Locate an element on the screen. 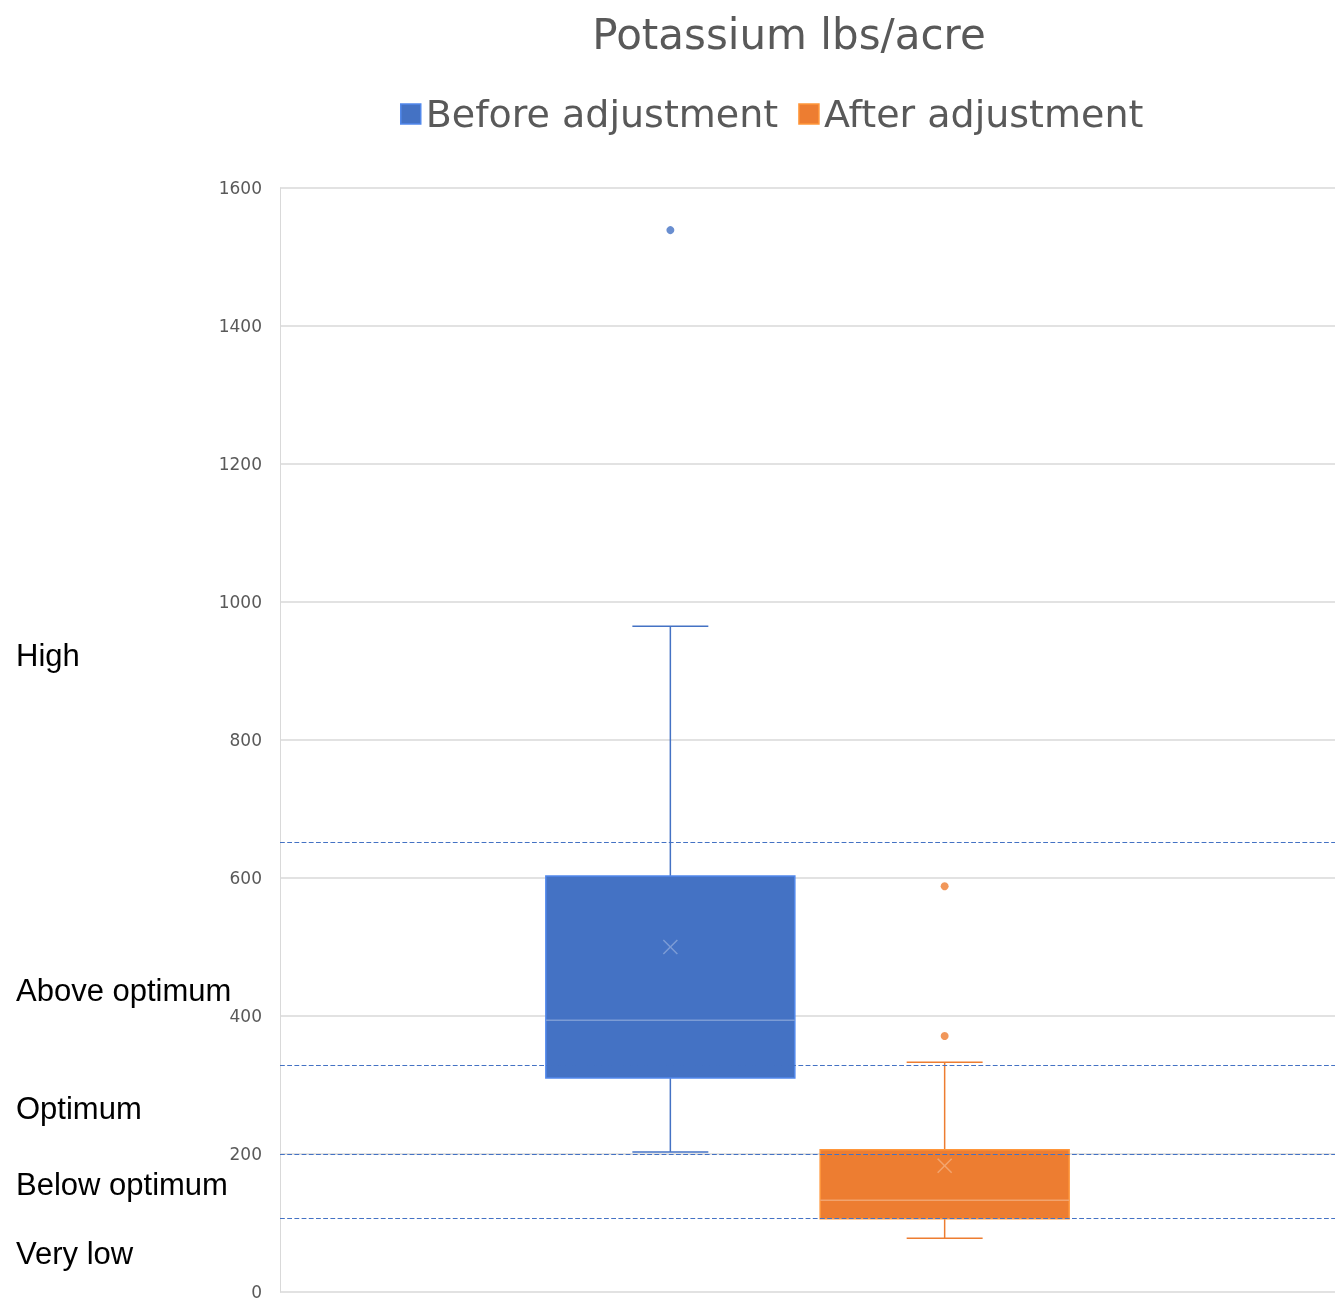  y-tick-label: 400 is located at coordinates (245, 1016).